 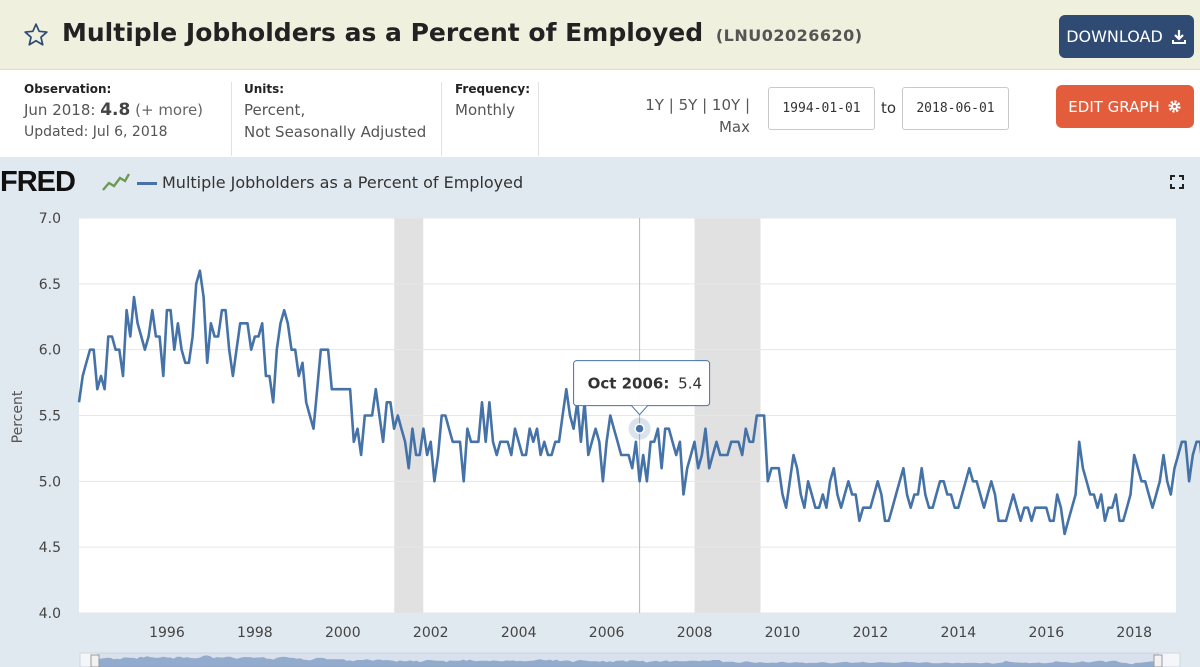 What do you see at coordinates (871, 633) in the screenshot?
I see `x-tick-label: 2012` at bounding box center [871, 633].